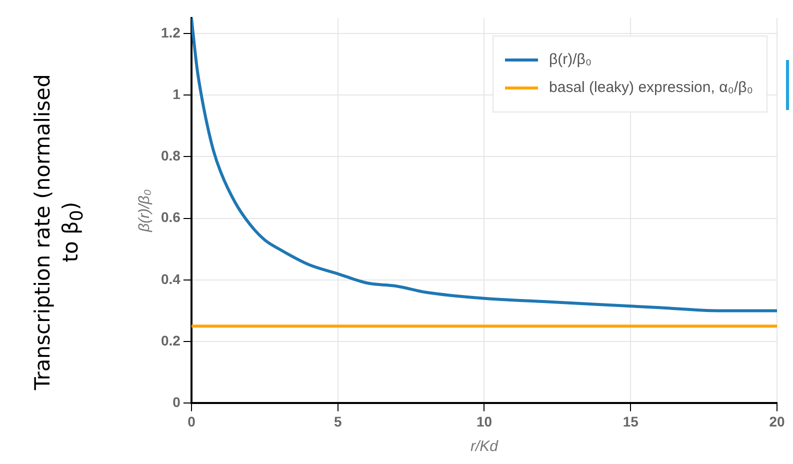 This screenshot has height=464, width=793. I want to click on x-axis-title: r/Kd, so click(484, 447).